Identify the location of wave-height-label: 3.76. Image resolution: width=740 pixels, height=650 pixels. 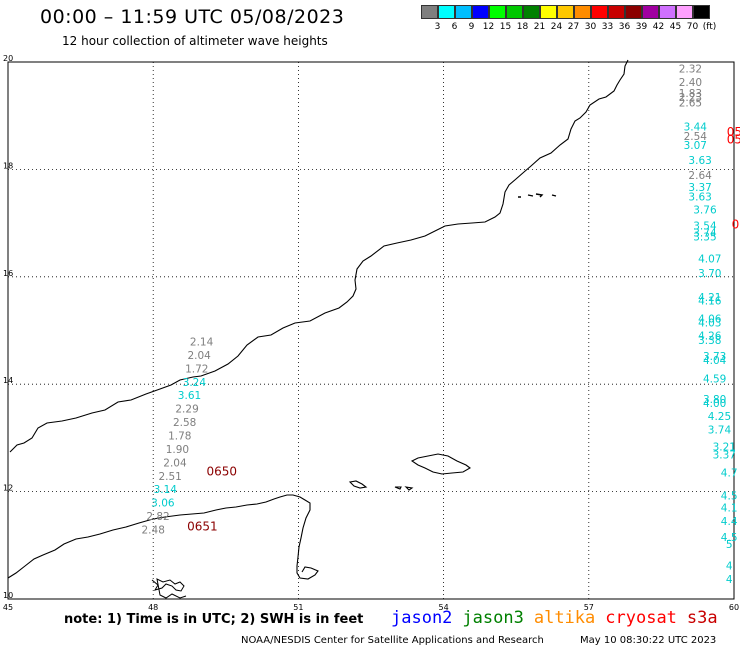
(705, 210).